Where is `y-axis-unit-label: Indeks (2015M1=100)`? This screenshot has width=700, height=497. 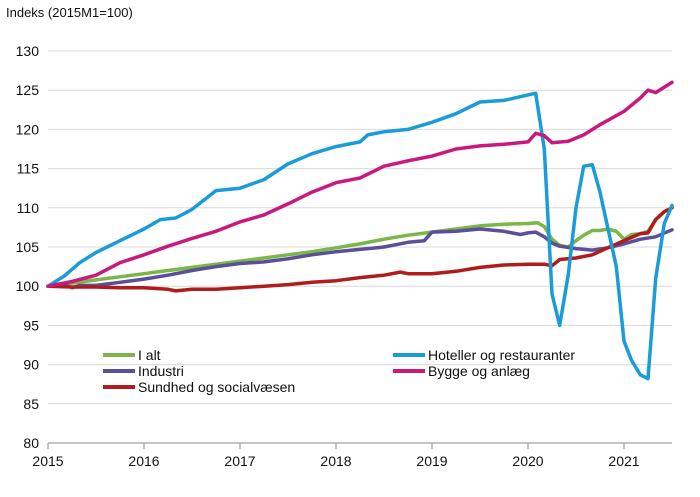
y-axis-unit-label: Indeks (2015M1=100) is located at coordinates (69, 12).